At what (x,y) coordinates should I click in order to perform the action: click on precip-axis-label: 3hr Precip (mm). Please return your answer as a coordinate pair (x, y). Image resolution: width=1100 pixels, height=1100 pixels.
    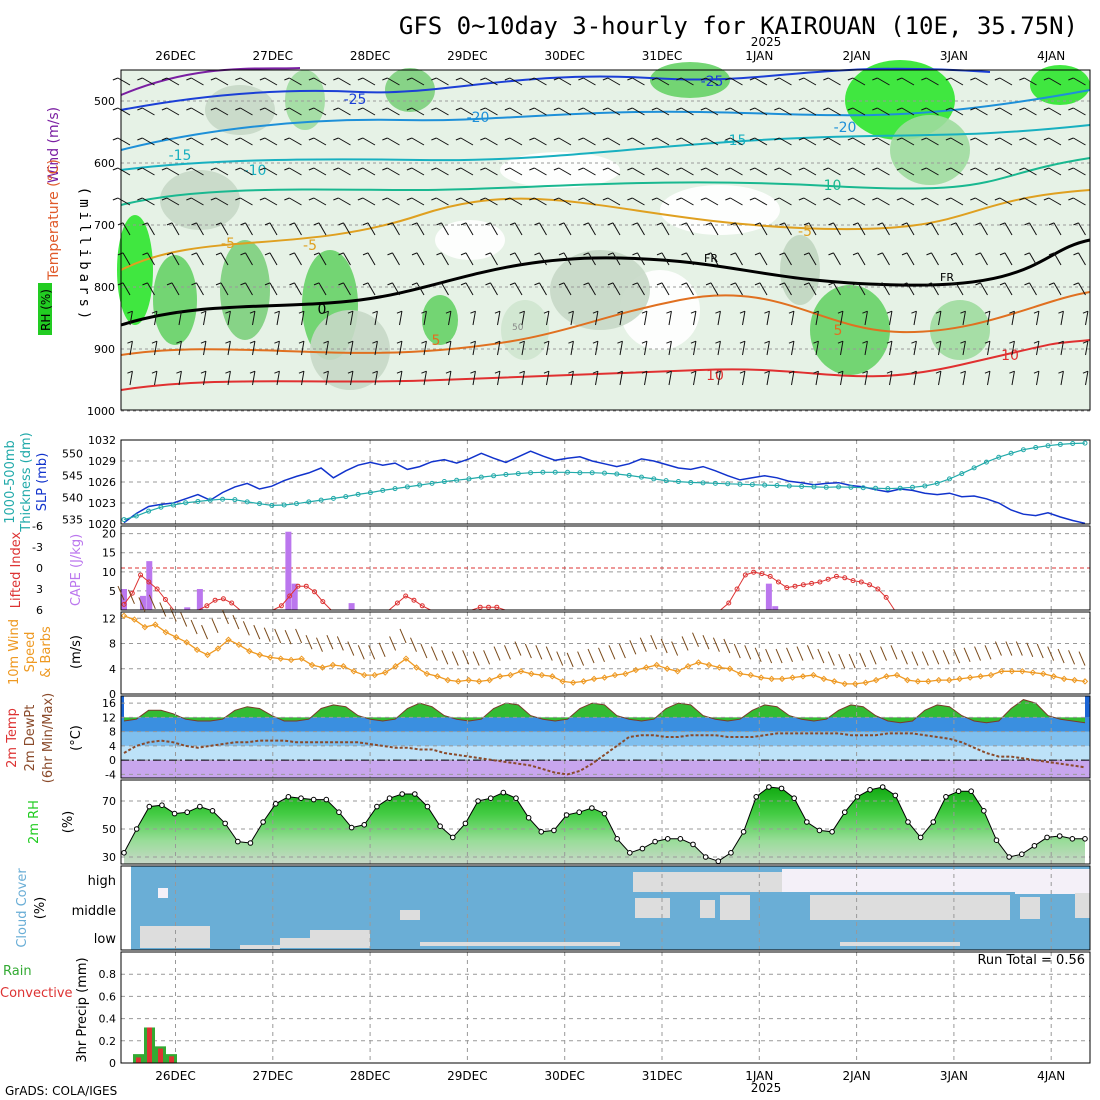
    Looking at the image, I should click on (82, 1009).